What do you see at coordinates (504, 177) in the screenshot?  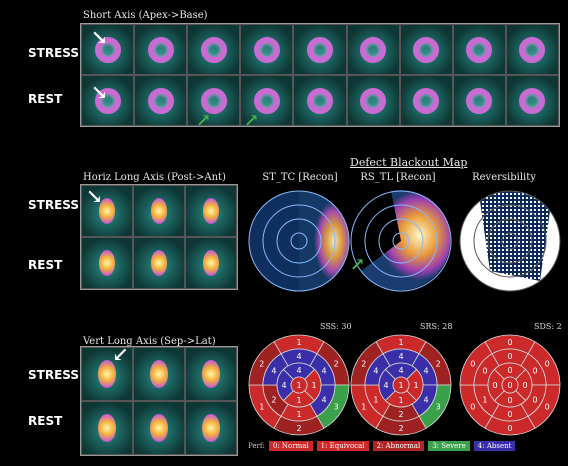 I see `map-title-reversibility: Reversibility` at bounding box center [504, 177].